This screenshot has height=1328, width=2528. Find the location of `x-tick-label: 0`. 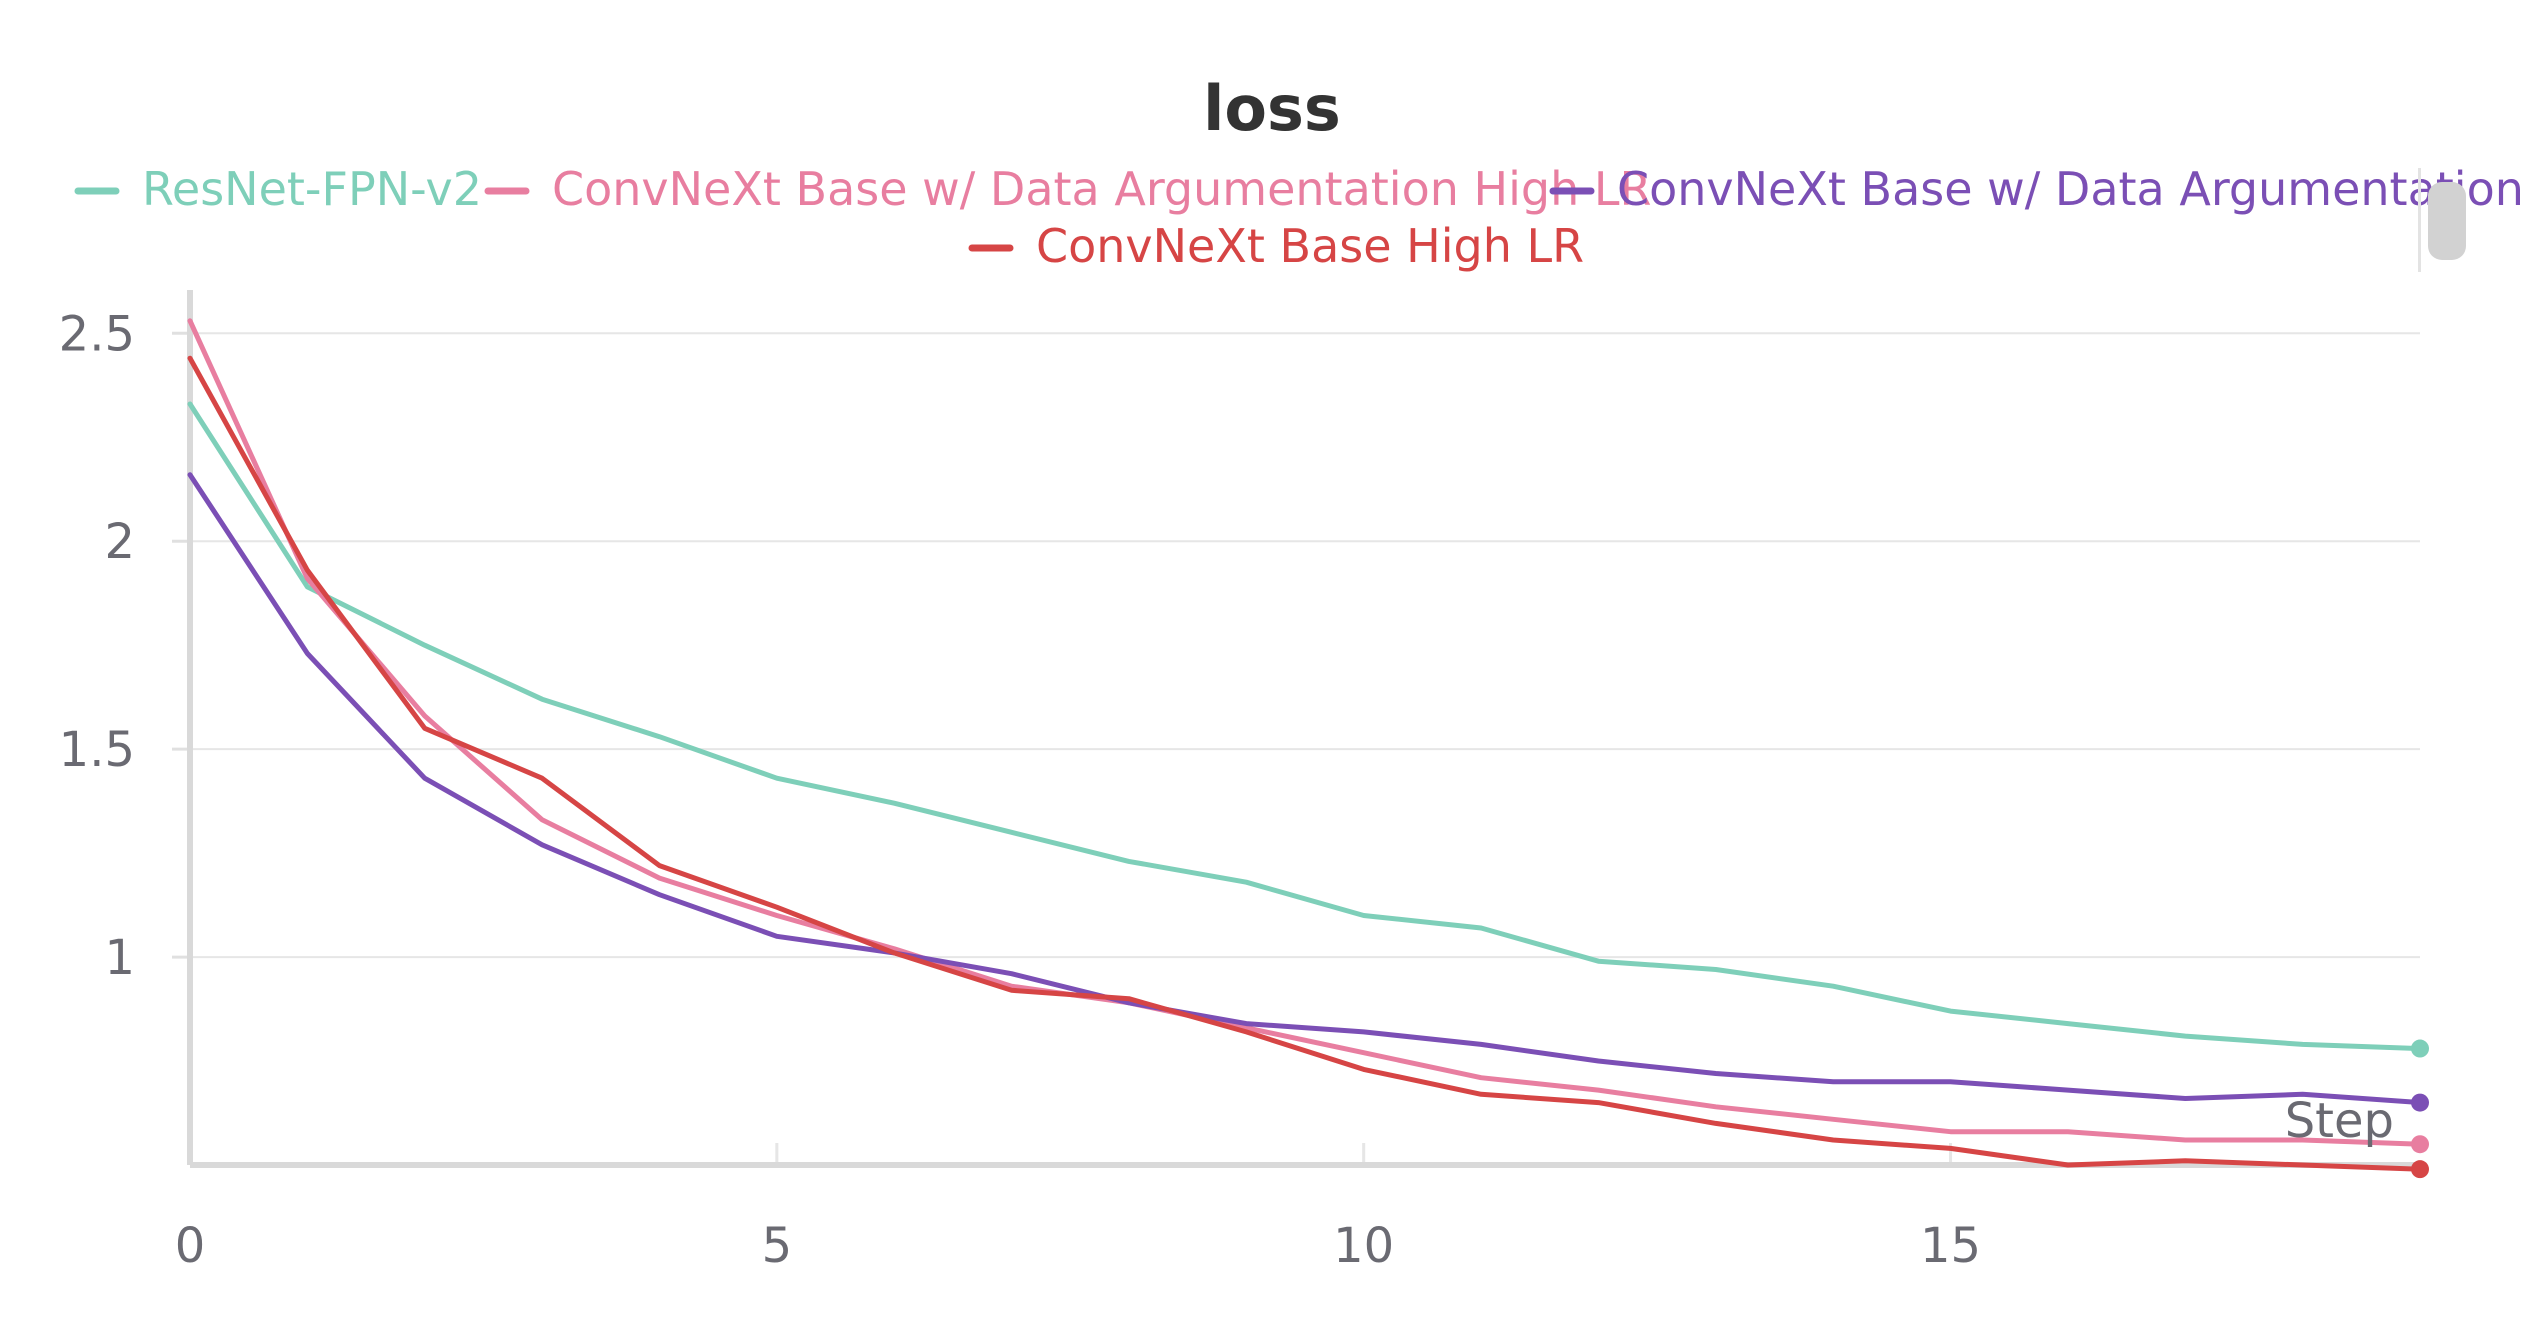

x-tick-label: 0 is located at coordinates (190, 1246).